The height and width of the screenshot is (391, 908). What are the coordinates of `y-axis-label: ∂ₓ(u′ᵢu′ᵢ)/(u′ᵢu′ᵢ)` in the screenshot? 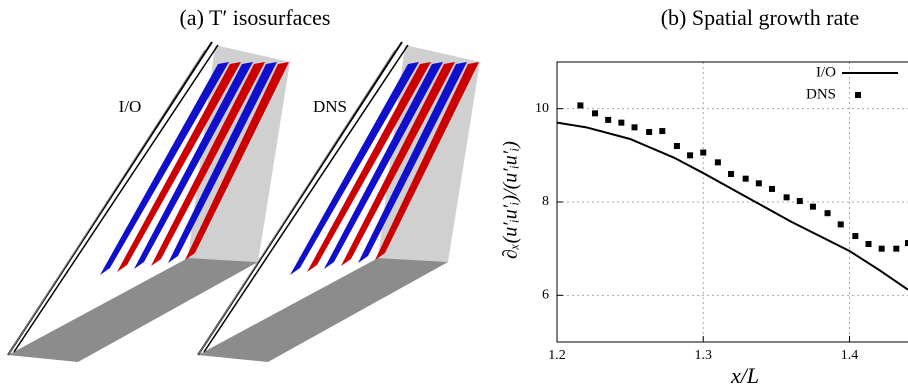 It's located at (511, 200).